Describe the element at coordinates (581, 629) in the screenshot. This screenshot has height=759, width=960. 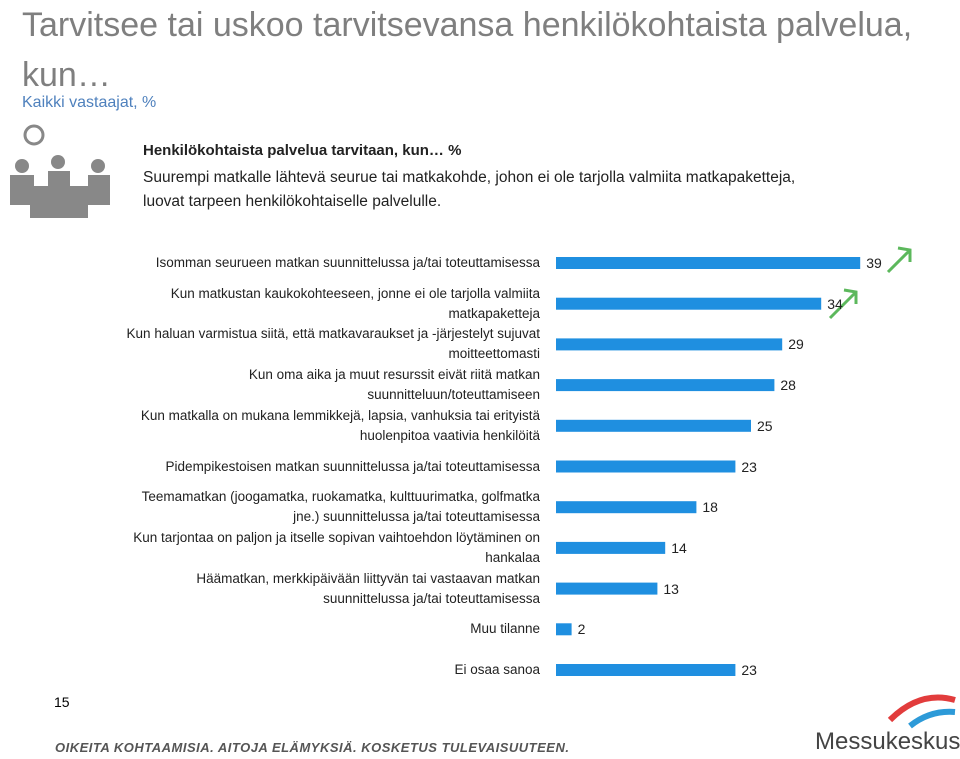
I see `value-label: 2` at that location.